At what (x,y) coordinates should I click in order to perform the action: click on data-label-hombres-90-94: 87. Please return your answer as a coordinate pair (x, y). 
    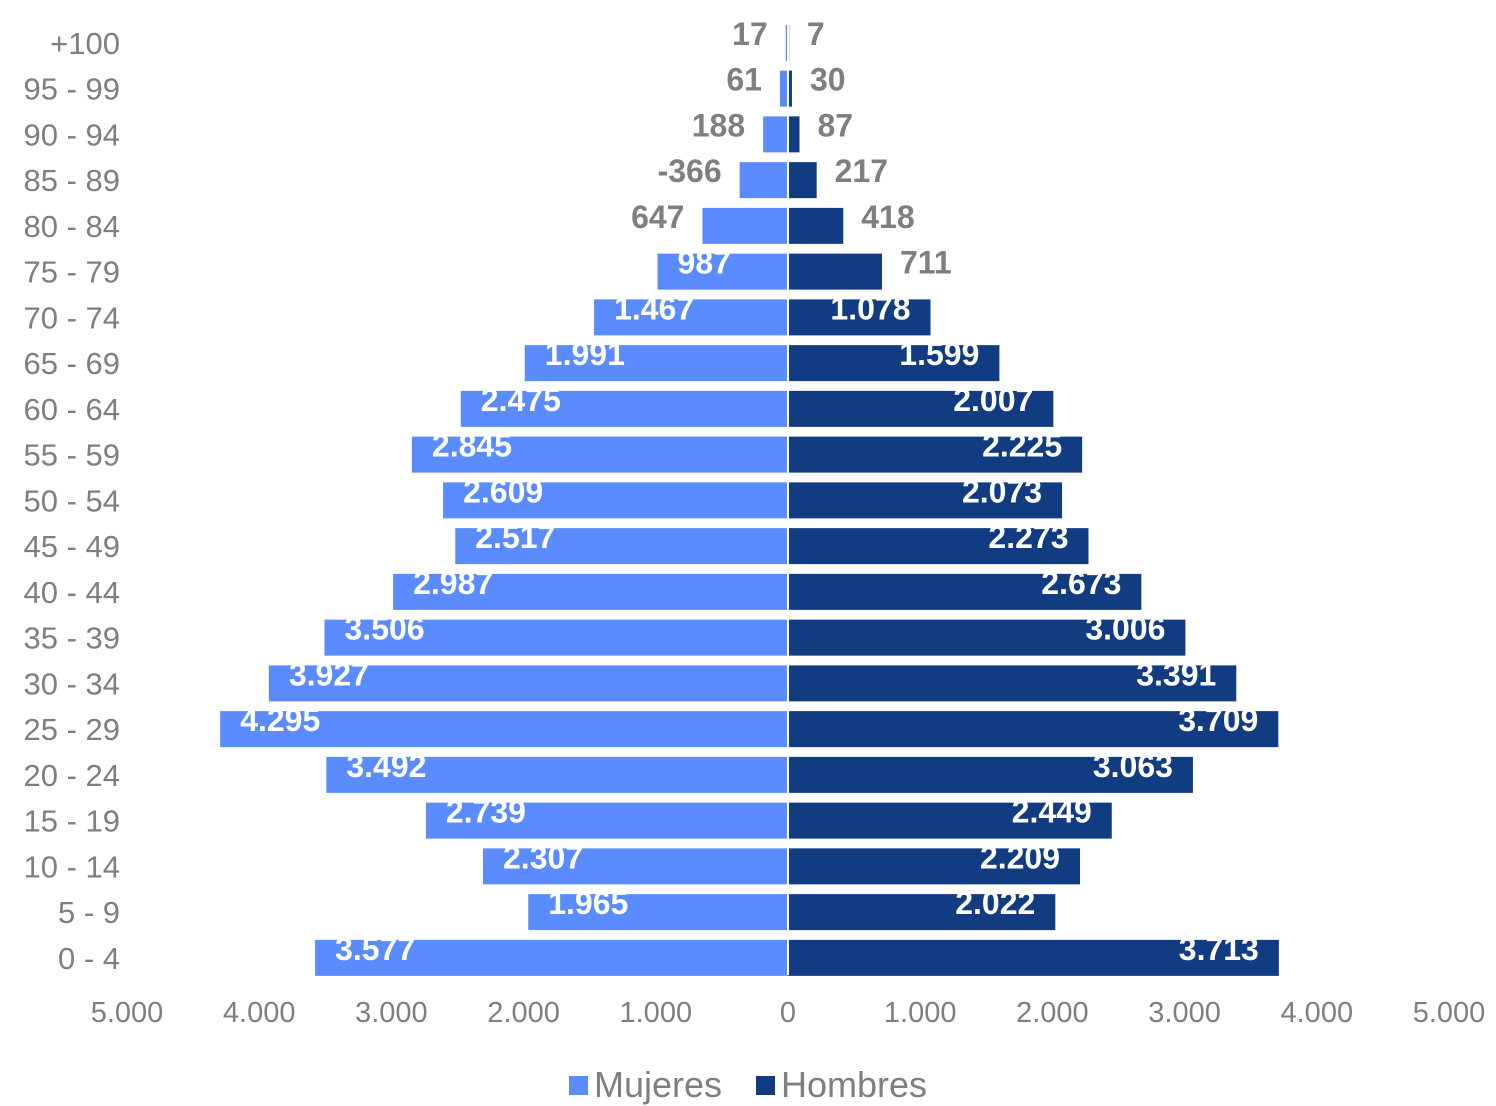
    Looking at the image, I should click on (836, 125).